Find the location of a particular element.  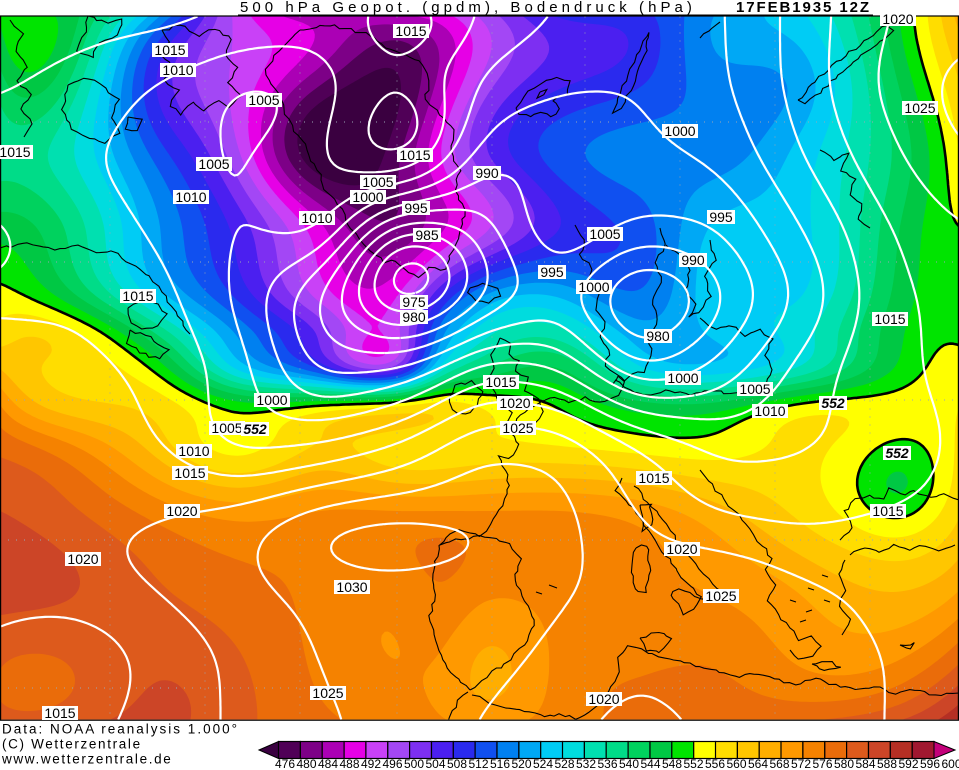

svg-text: 580 is located at coordinates (844, 763).